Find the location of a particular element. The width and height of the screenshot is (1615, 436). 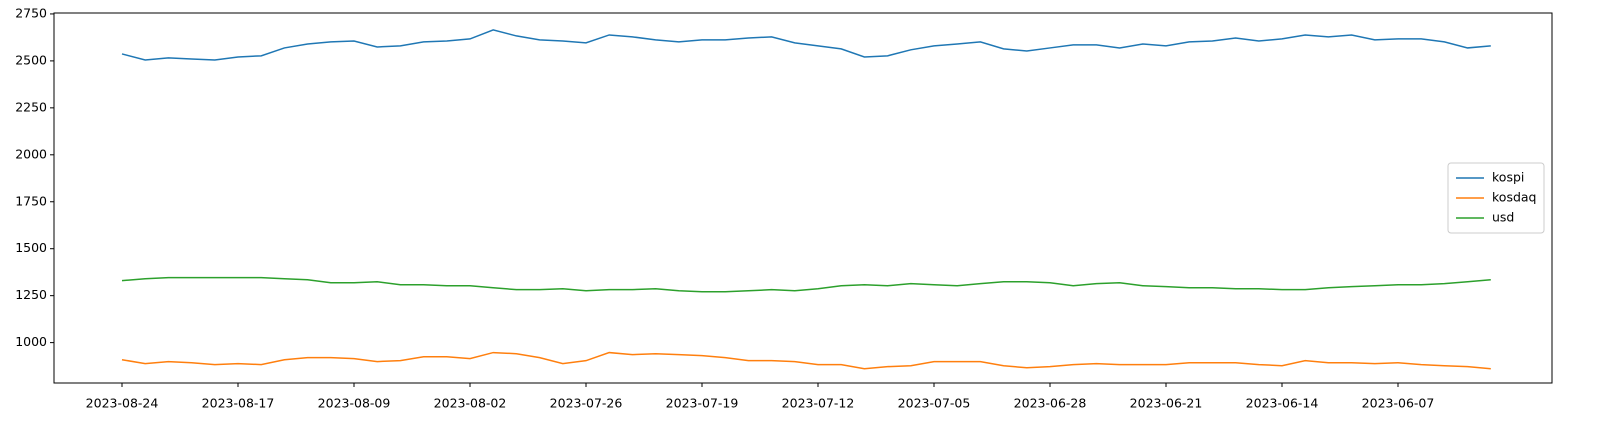

x-tick-label: 2023-07-12 is located at coordinates (818, 403).